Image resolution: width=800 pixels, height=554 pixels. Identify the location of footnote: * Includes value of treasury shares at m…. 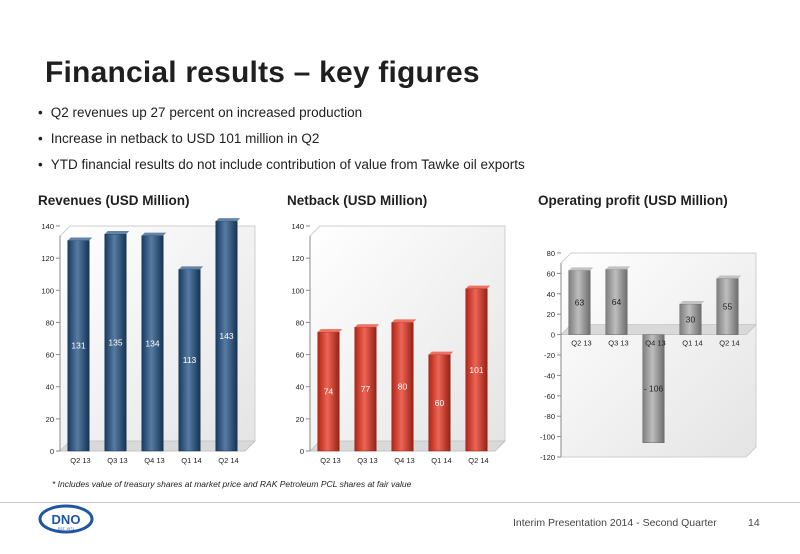
(232, 484).